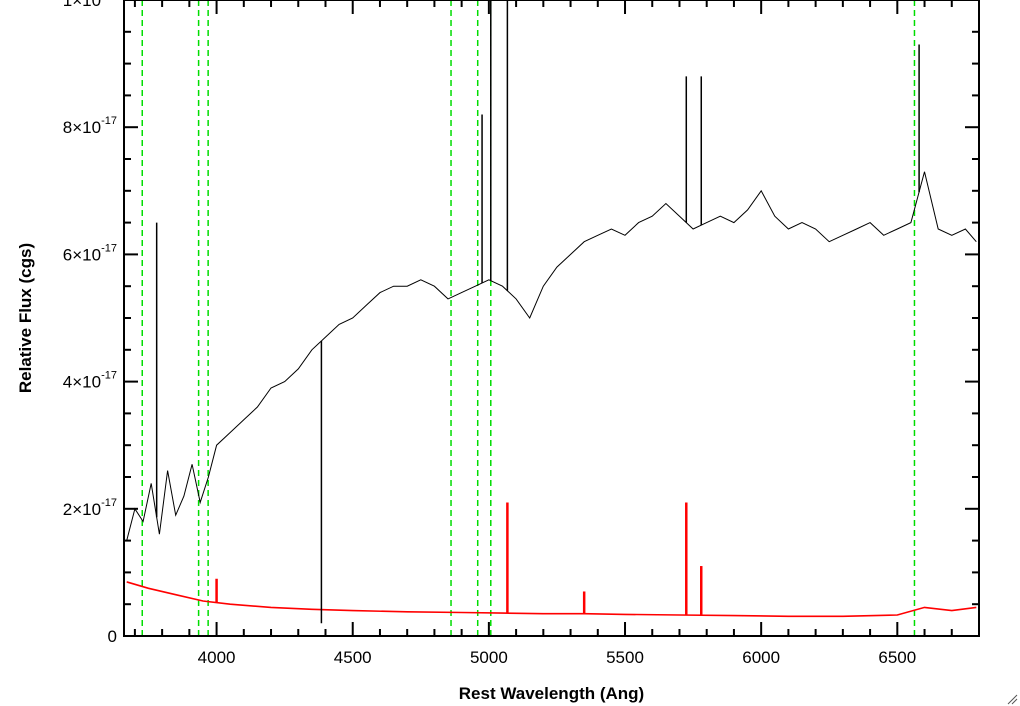 Image resolution: width=1020 pixels, height=706 pixels. I want to click on x-tick-label-6000: 6000, so click(761, 657).